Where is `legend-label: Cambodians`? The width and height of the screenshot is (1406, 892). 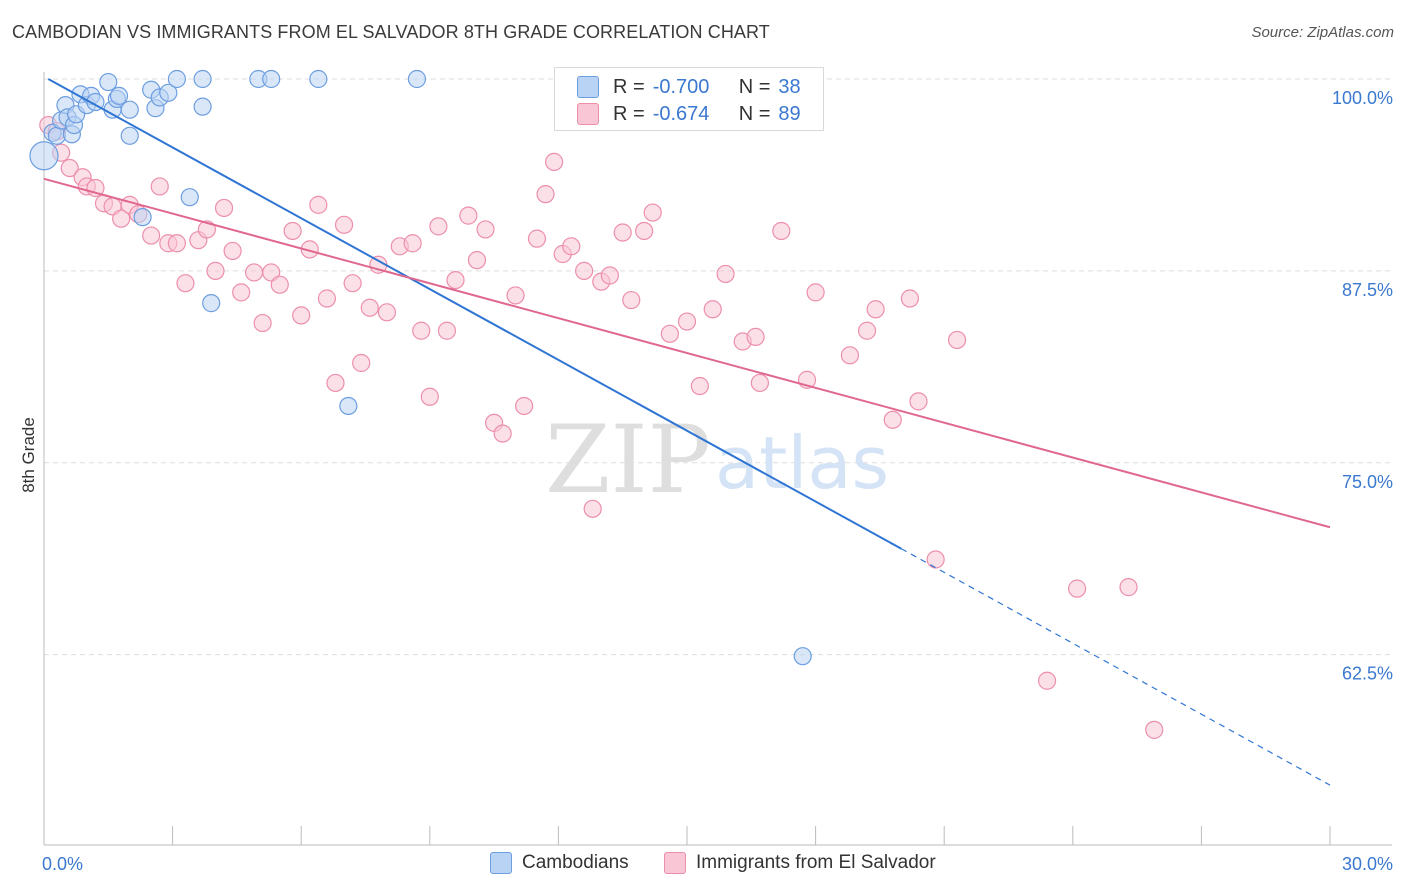
legend-label: Cambodians is located at coordinates (575, 862).